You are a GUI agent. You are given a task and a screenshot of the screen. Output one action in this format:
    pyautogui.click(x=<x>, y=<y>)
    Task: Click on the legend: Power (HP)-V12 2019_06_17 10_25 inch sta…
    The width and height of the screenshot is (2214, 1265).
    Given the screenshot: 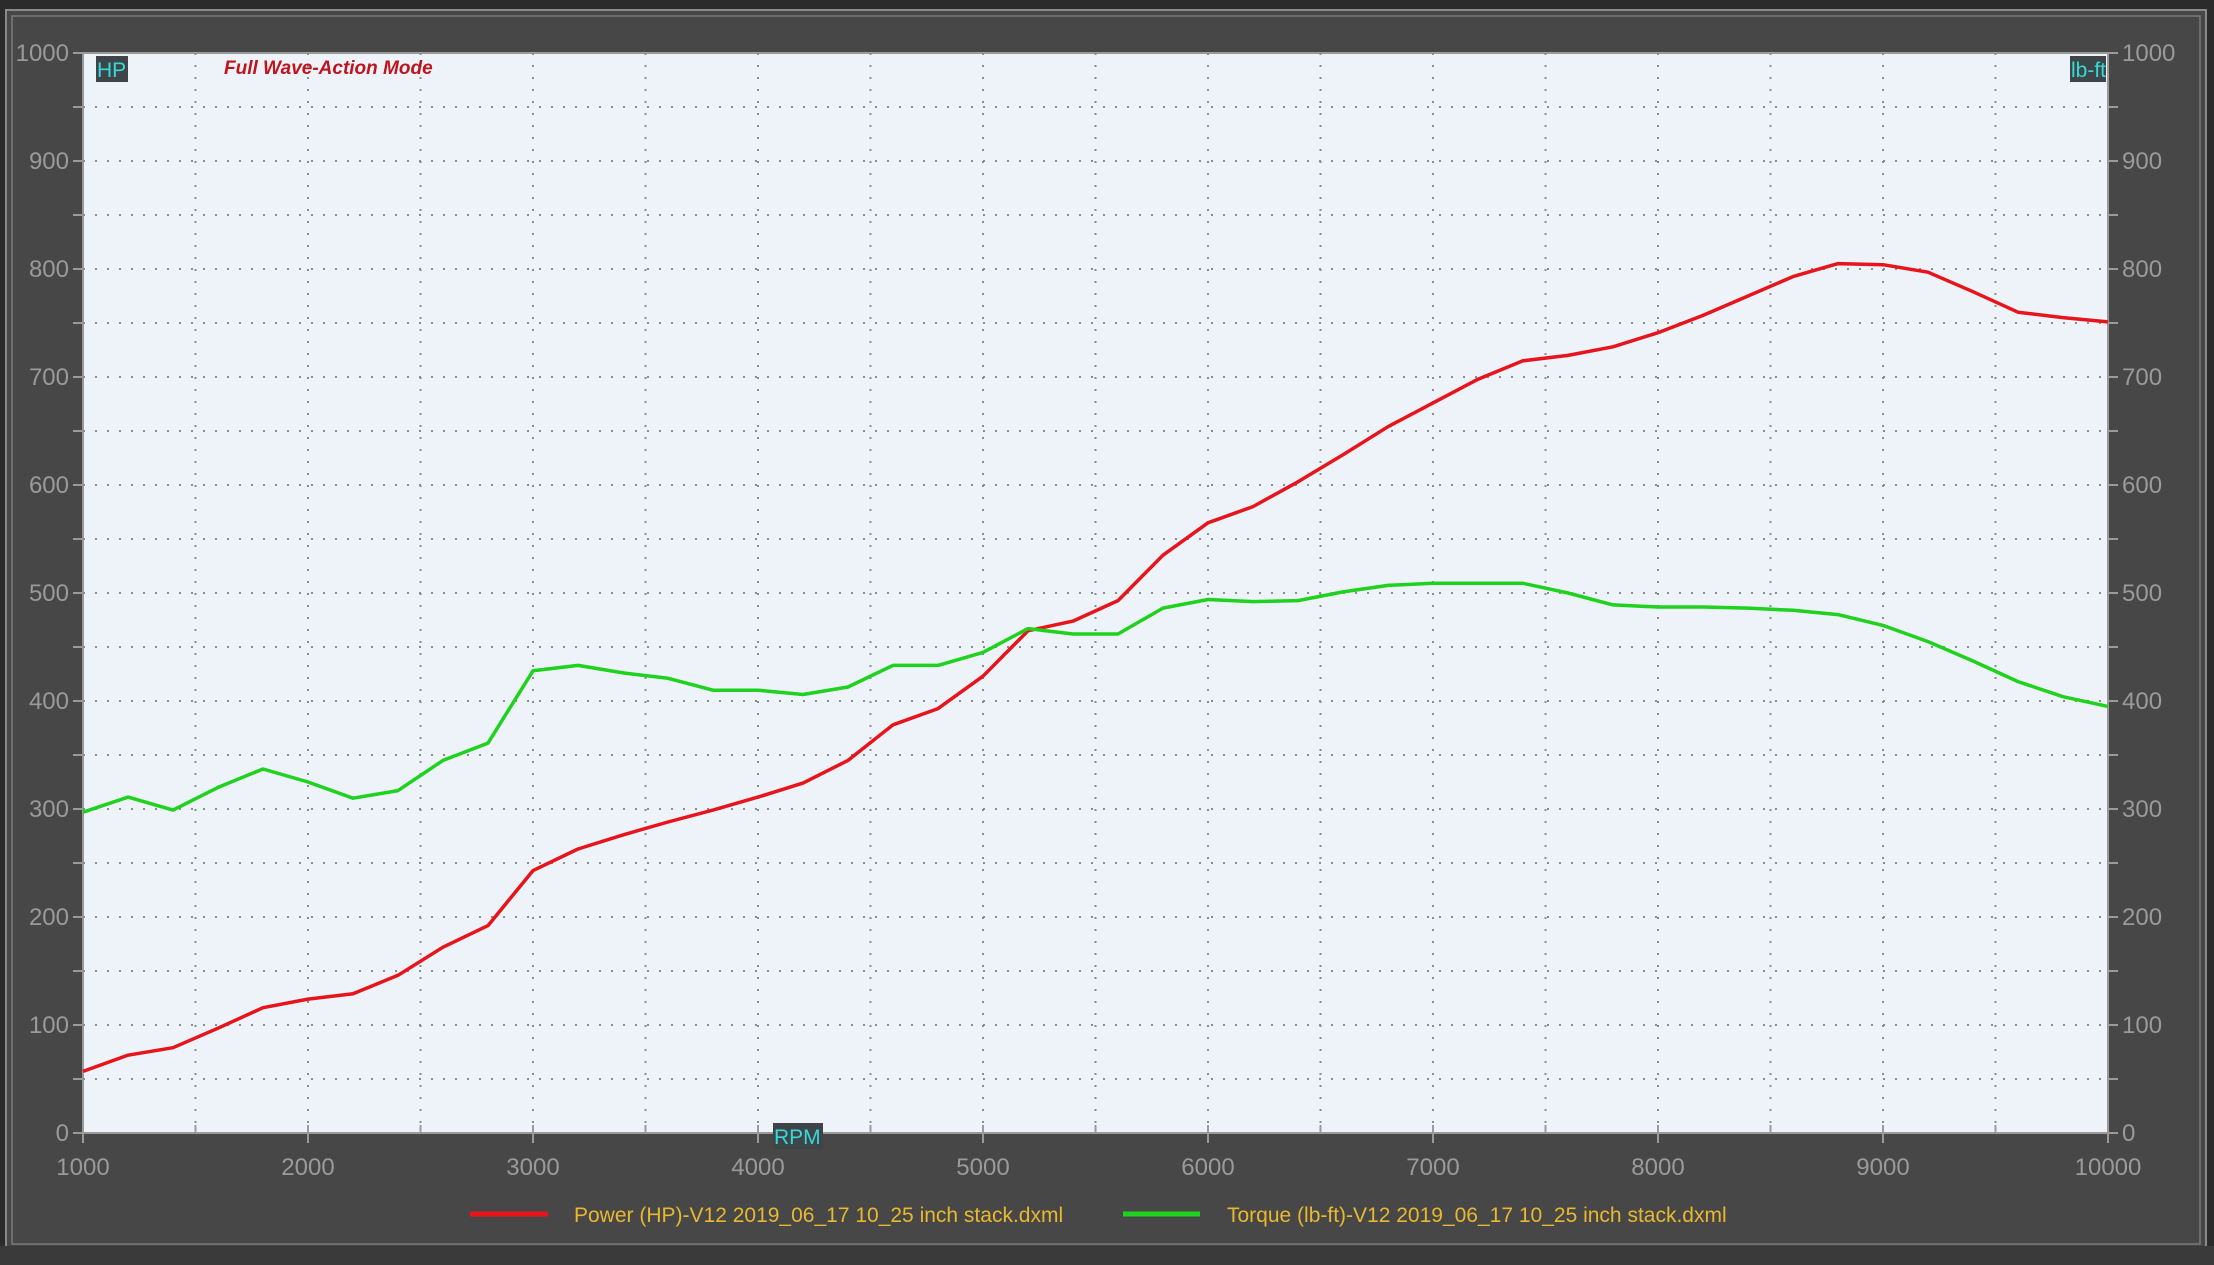 What is the action you would take?
    pyautogui.click(x=1098, y=1215)
    